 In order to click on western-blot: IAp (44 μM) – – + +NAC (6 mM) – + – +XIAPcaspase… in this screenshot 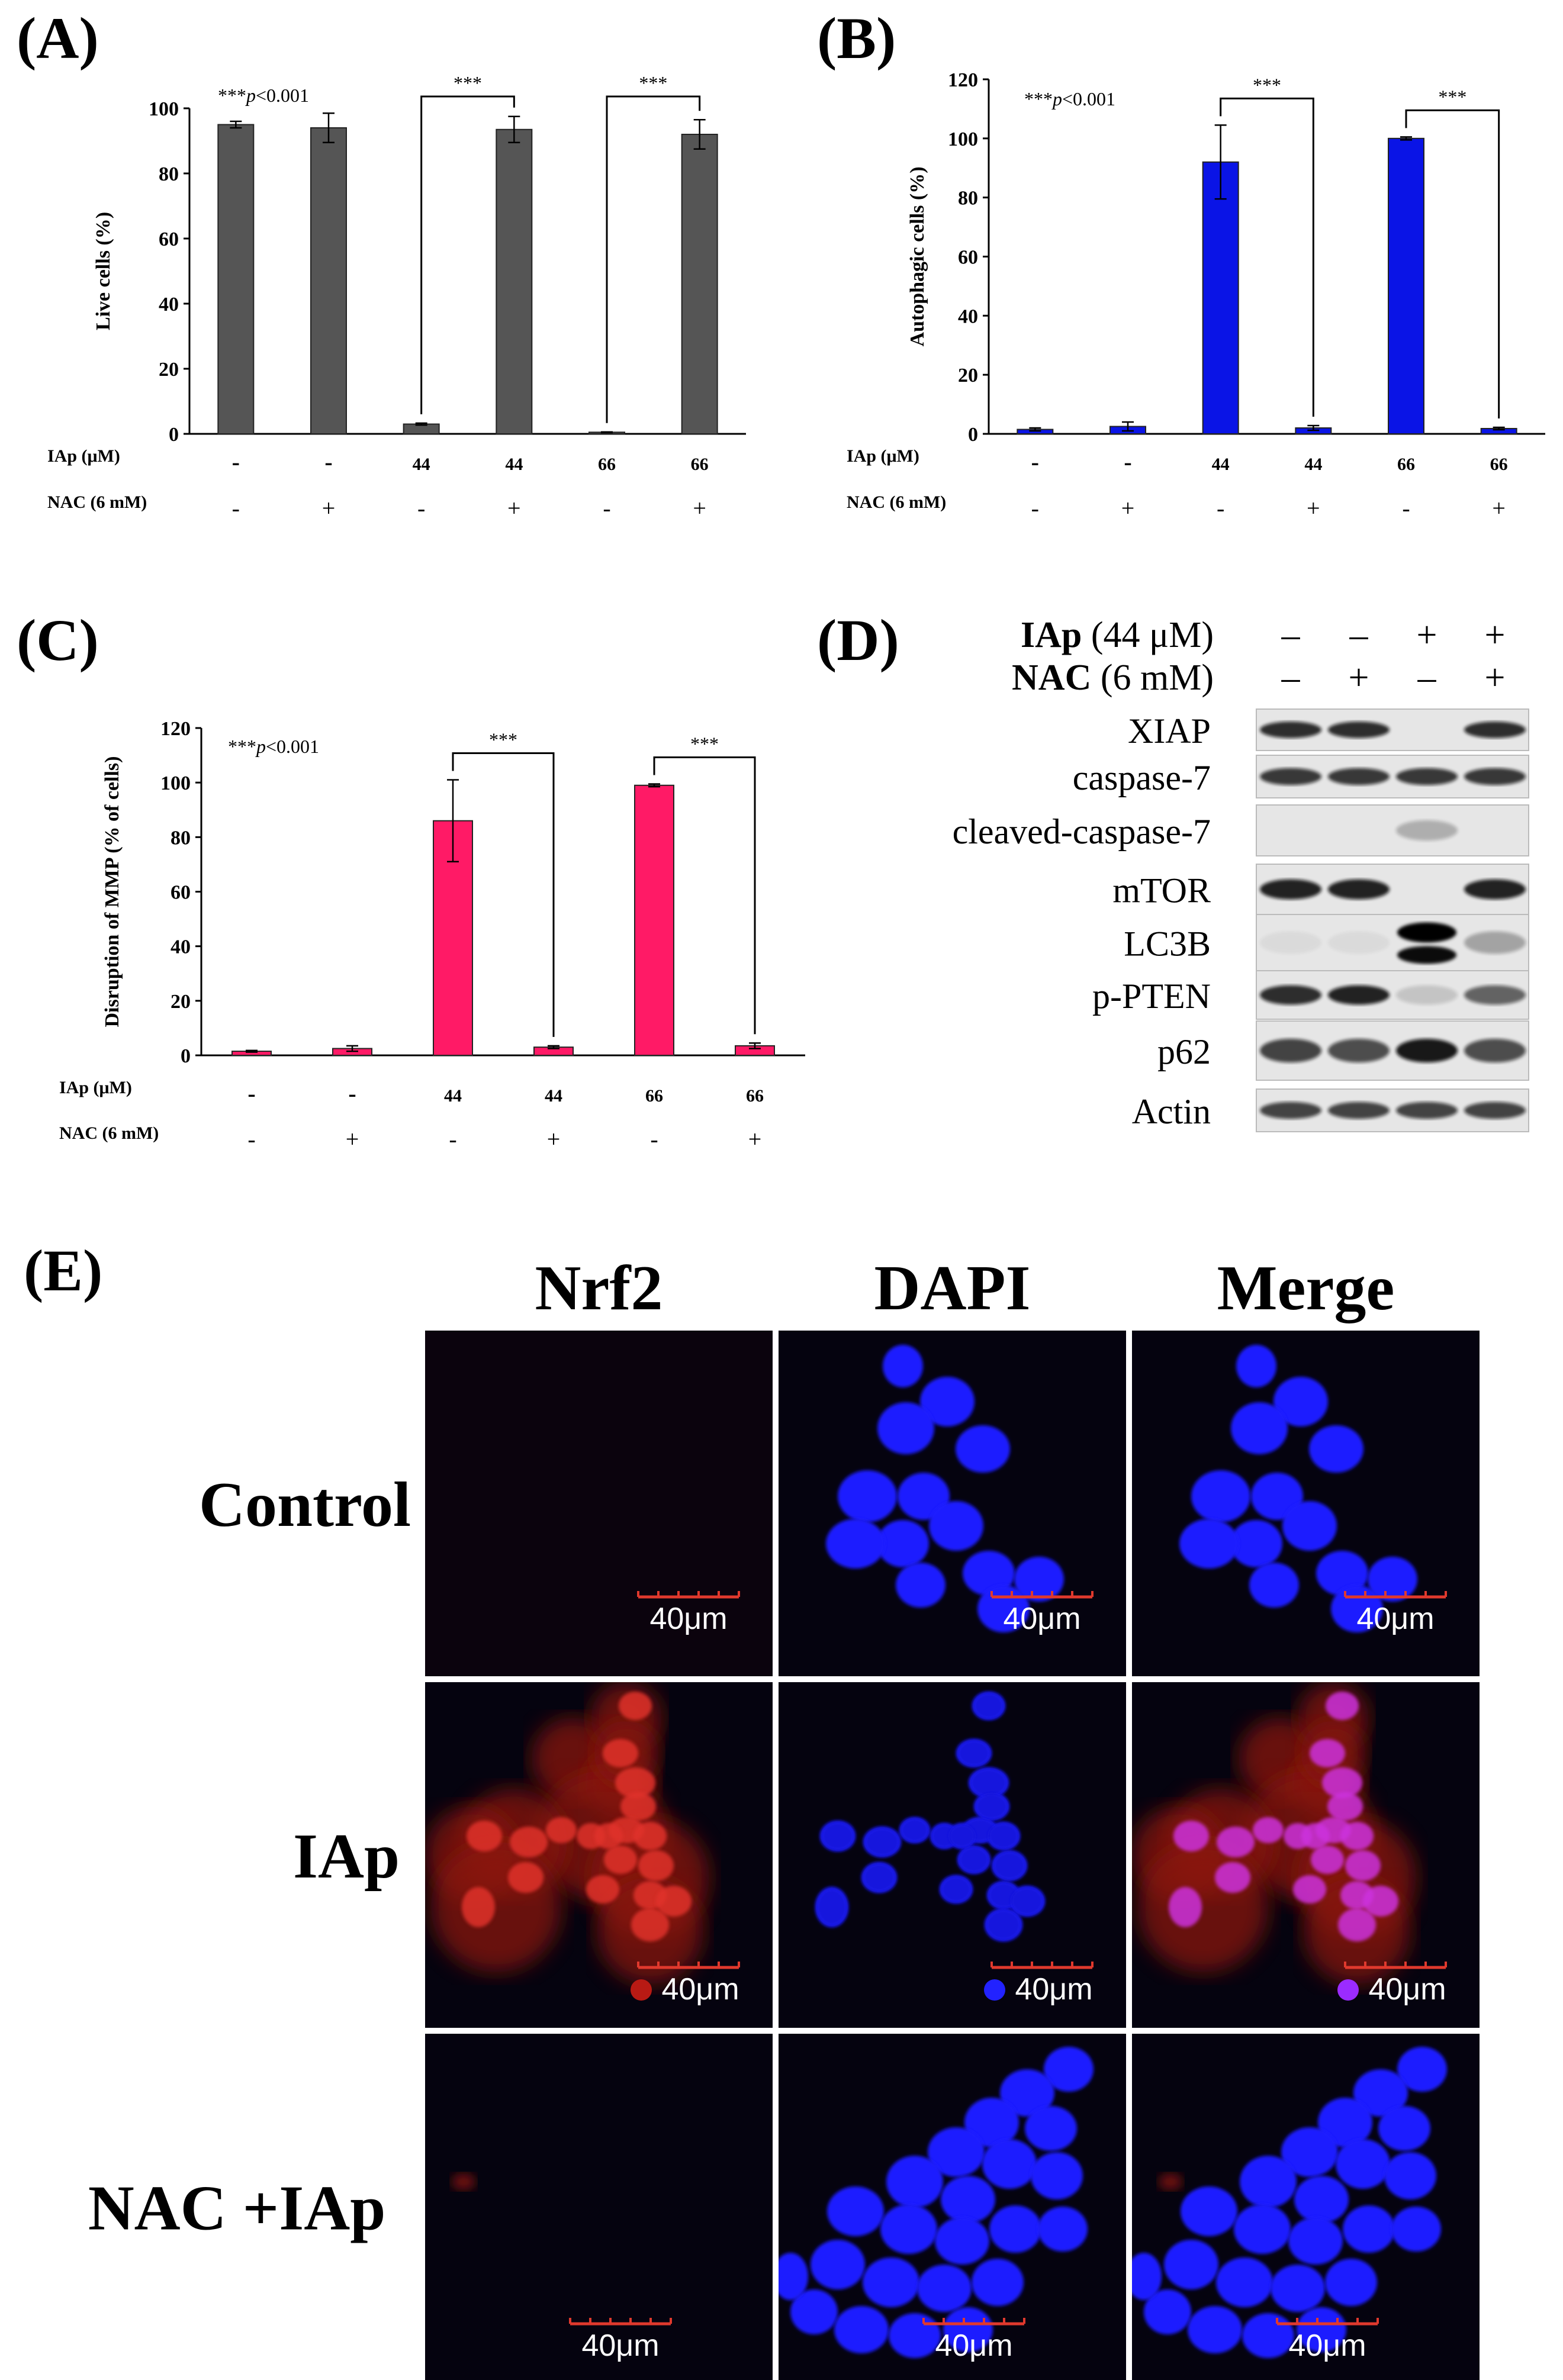, I will do `click(1241, 873)`.